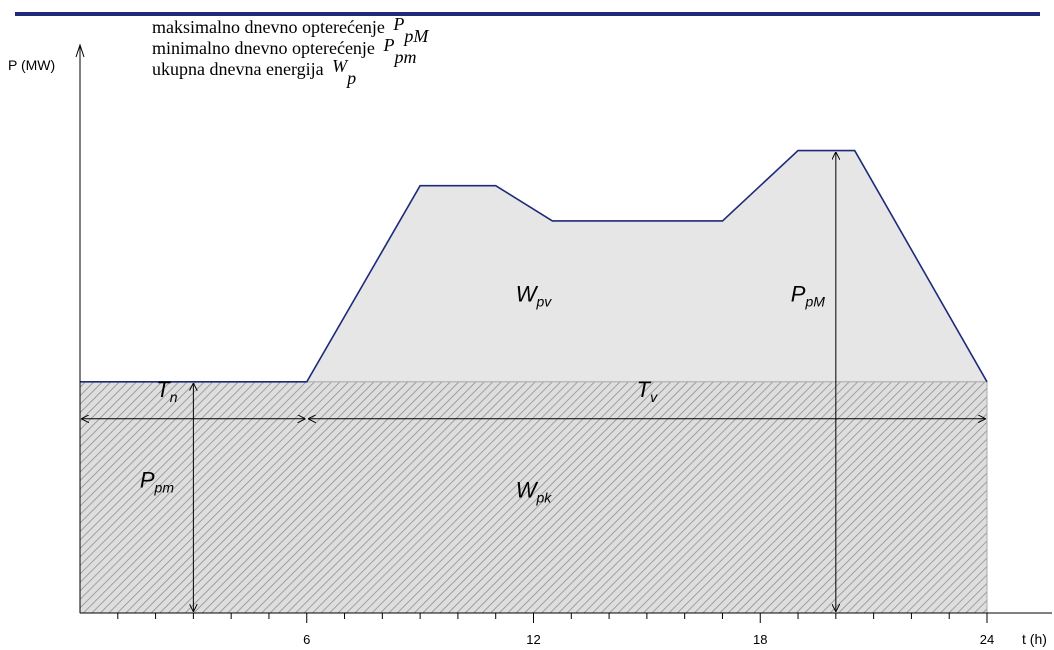  Describe the element at coordinates (534, 295) in the screenshot. I see `annotation-w-pv: Wpv` at that location.